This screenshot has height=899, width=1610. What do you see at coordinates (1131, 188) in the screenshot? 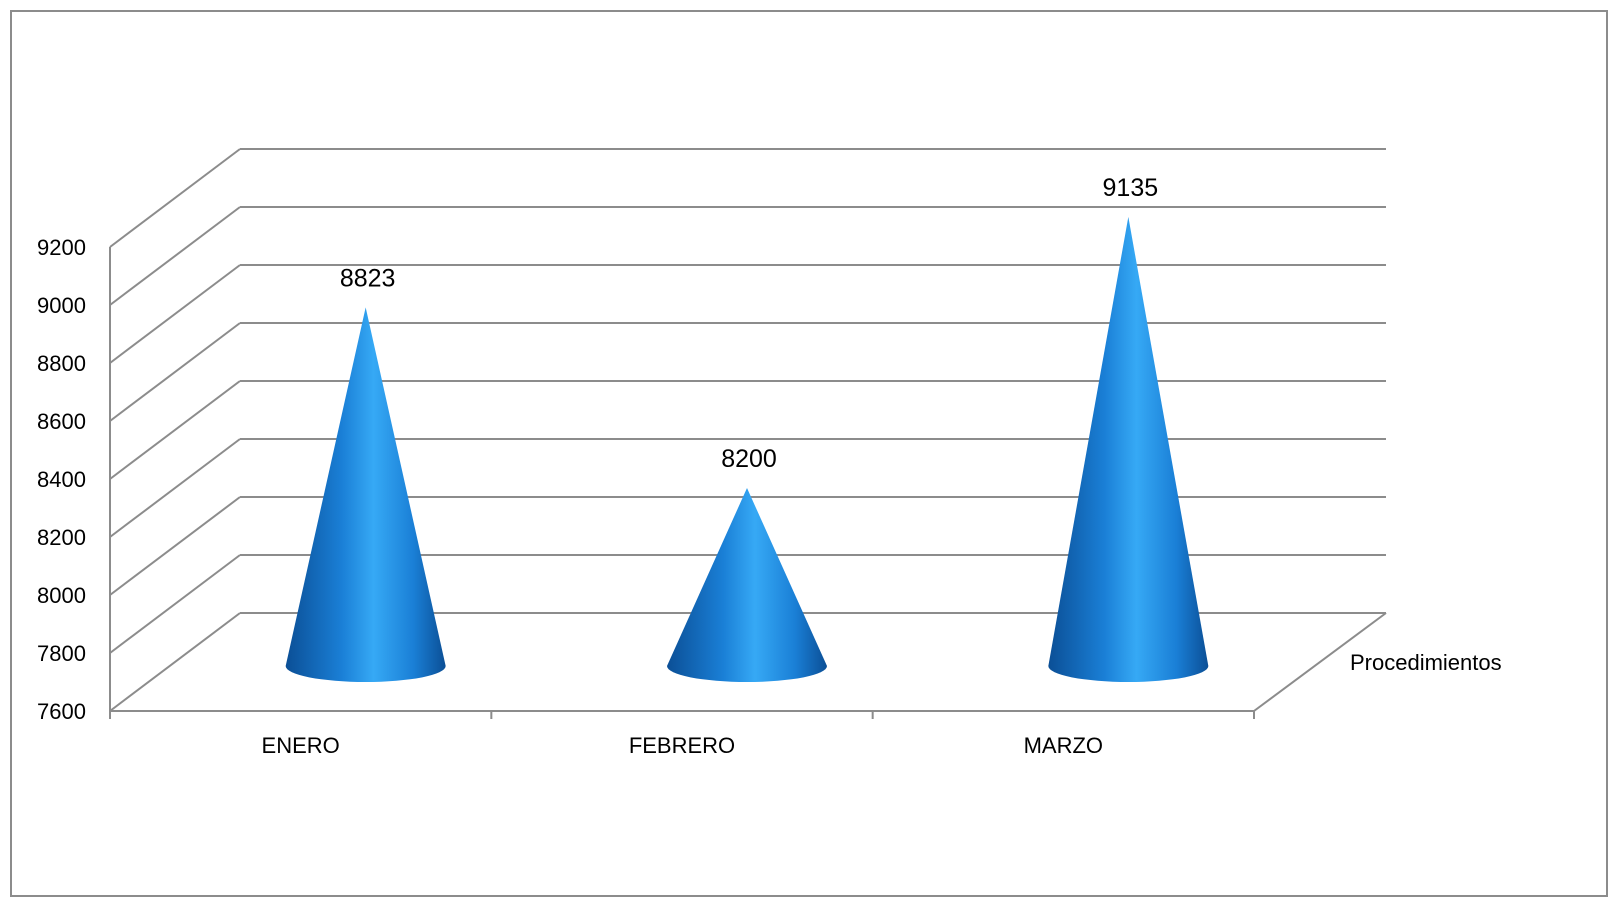
I see `data-label: 9135` at bounding box center [1131, 188].